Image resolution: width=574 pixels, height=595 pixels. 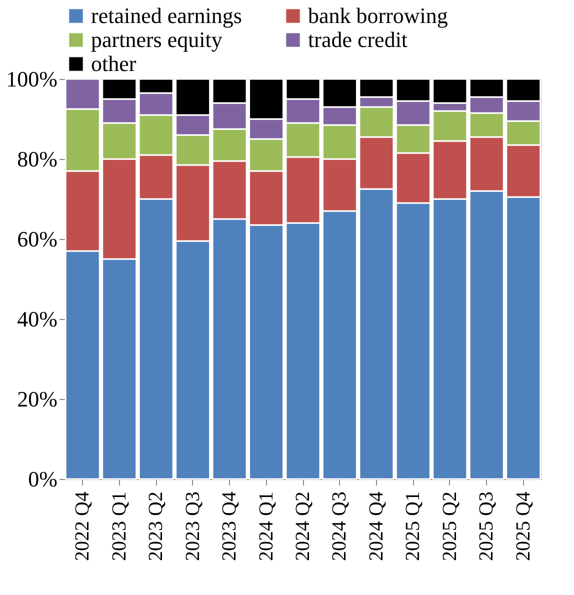 What do you see at coordinates (303, 526) in the screenshot?
I see `x-tick-label: 2024 Q2` at bounding box center [303, 526].